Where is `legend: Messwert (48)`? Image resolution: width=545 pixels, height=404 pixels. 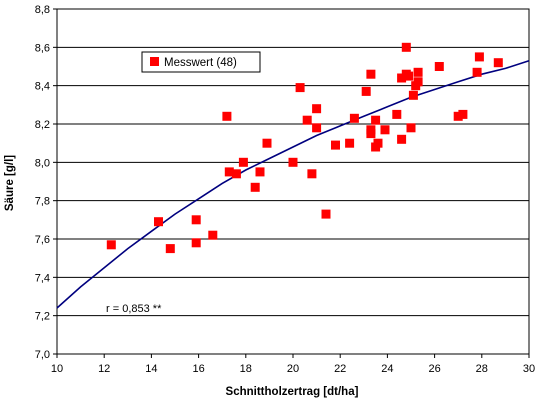
legend: Messwert (48) is located at coordinates (201, 62).